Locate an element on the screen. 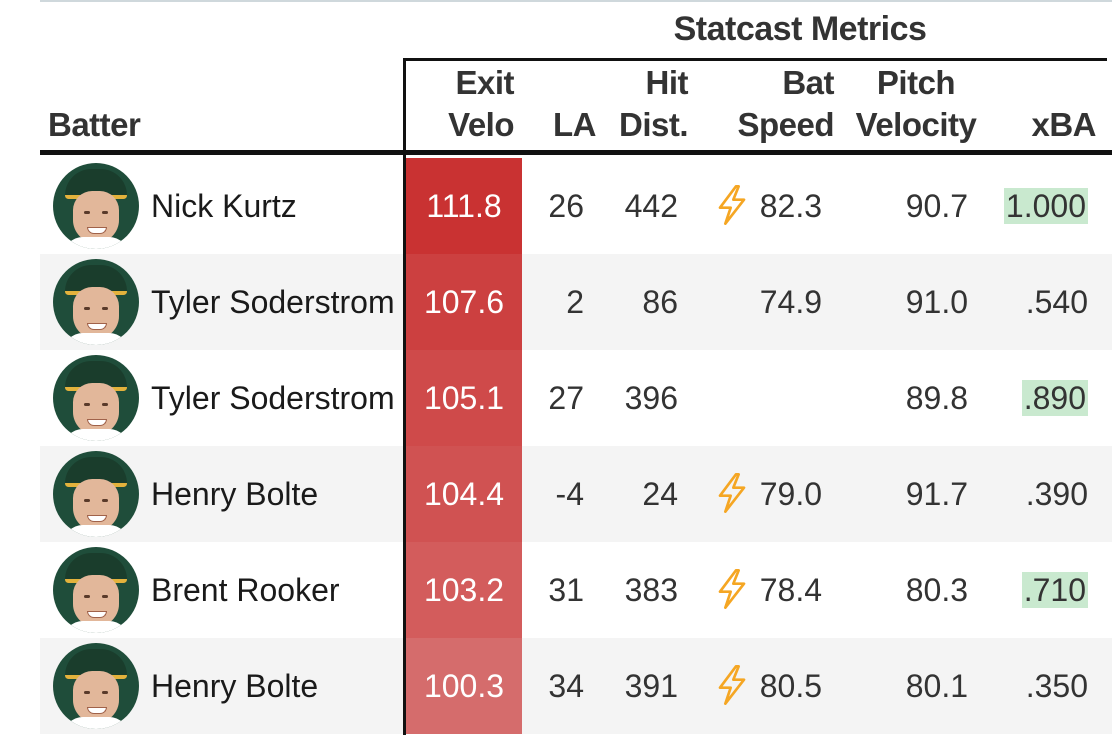 This screenshot has height=735, width=1112. header-hit-dist-line1: Hit is located at coordinates (667, 82).